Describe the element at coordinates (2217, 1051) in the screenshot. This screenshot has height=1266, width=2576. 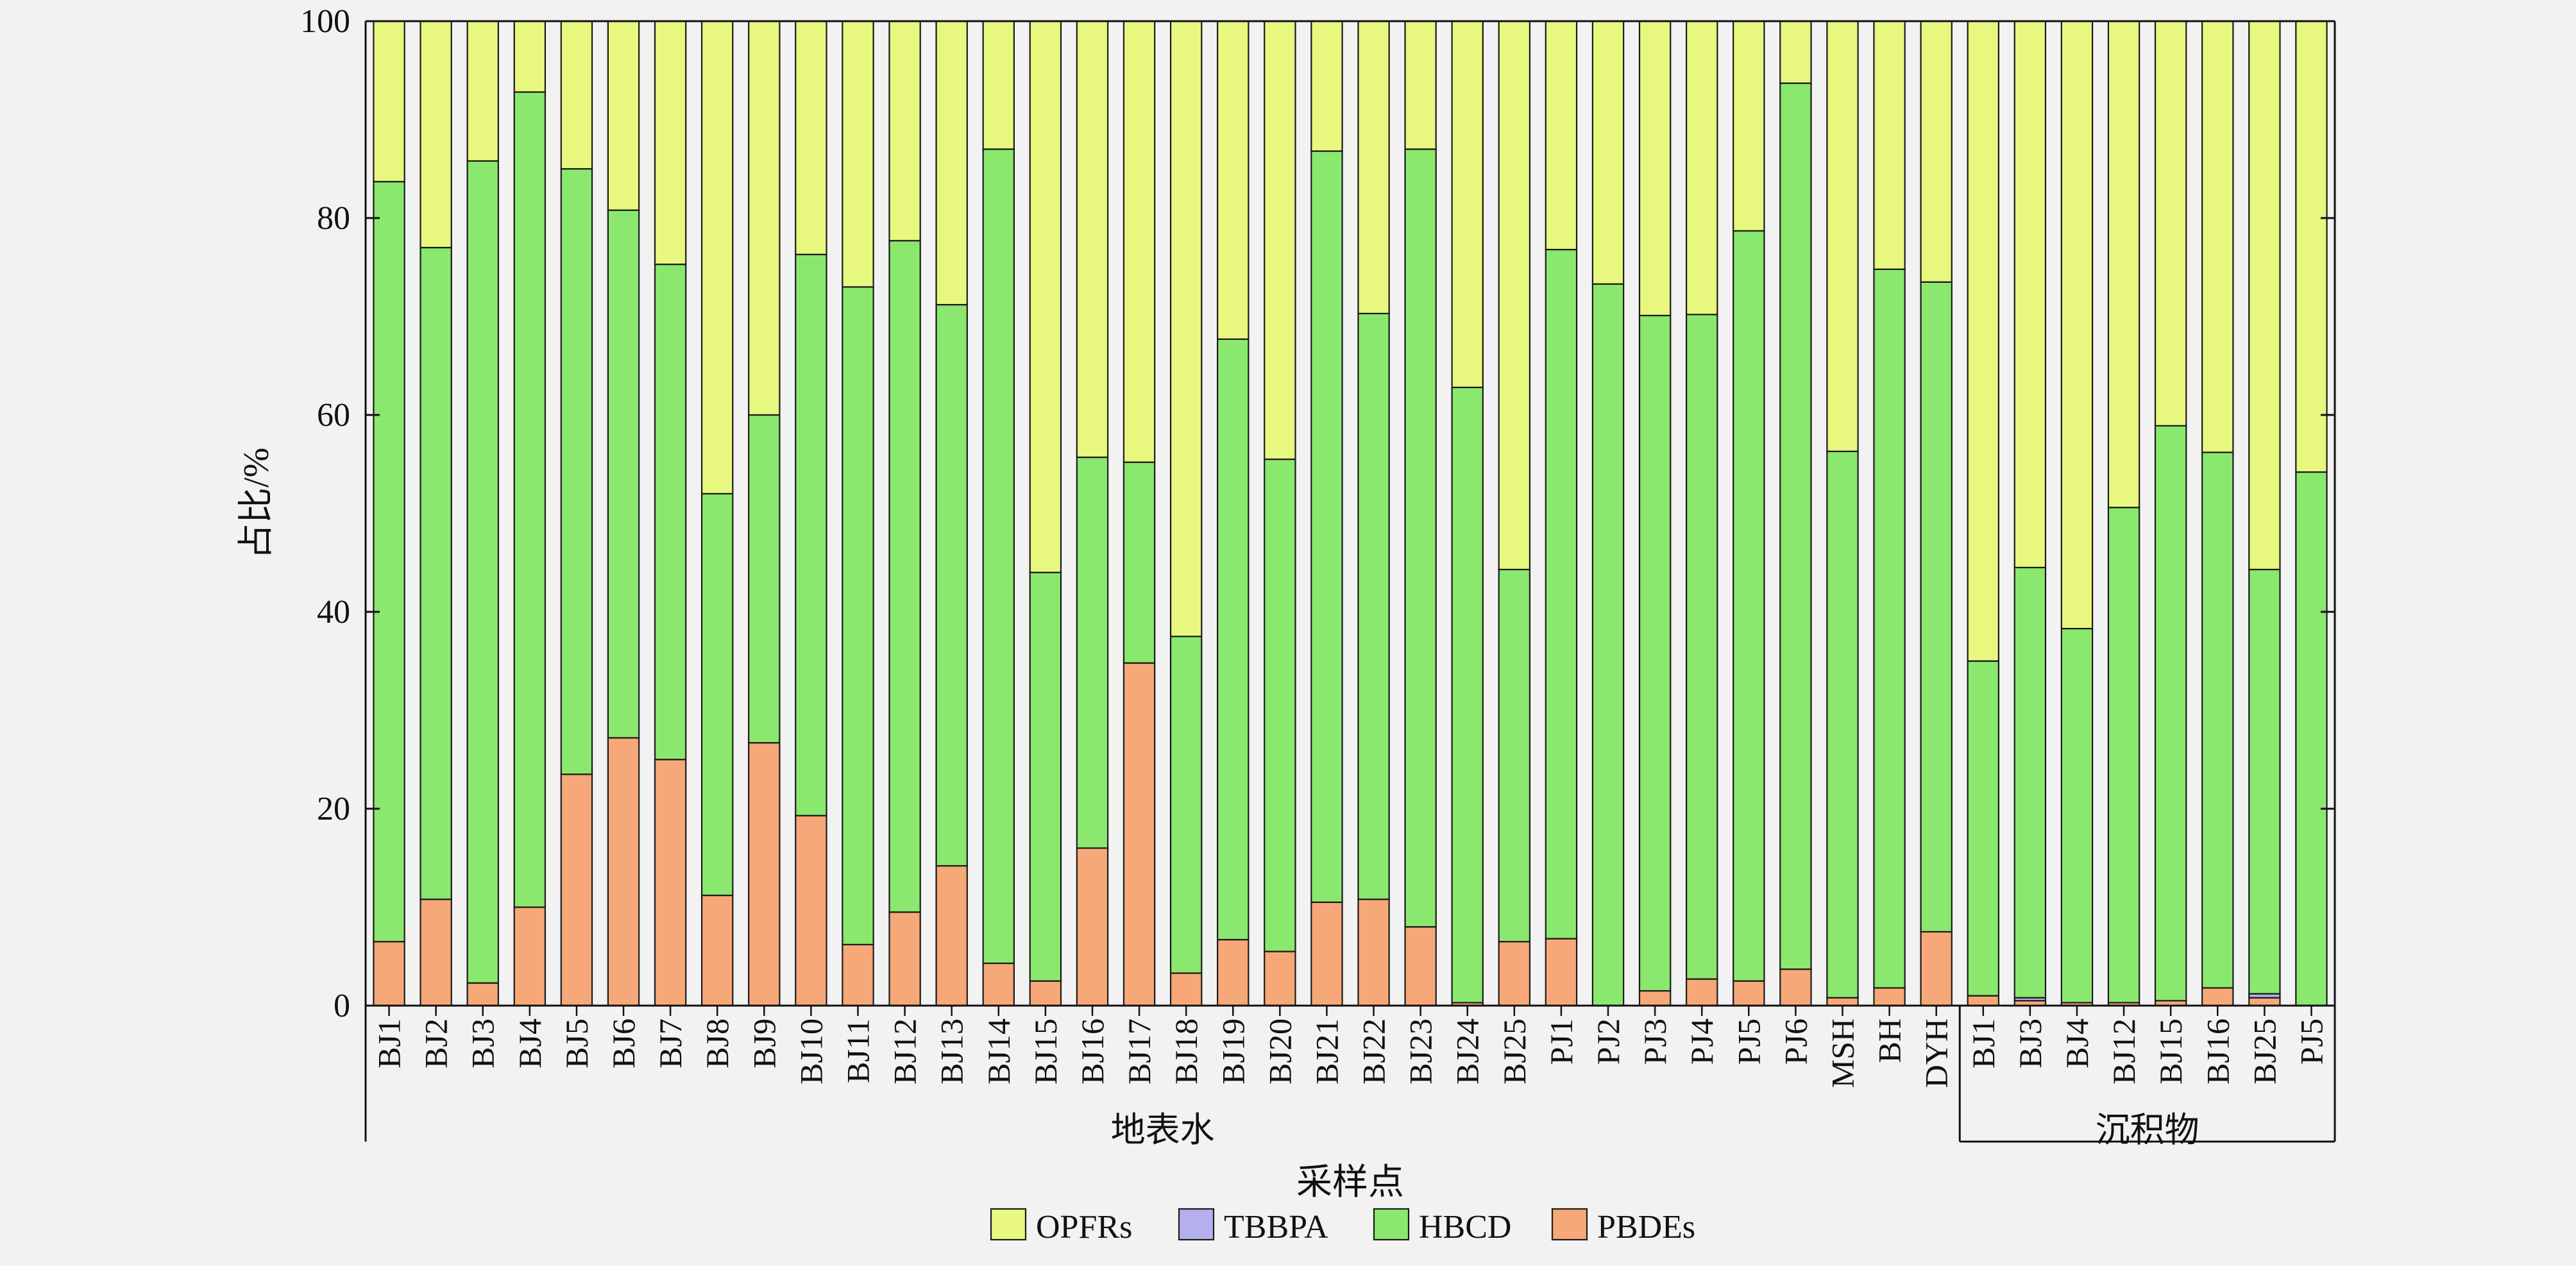
I see `x-category-label: BJ16` at that location.